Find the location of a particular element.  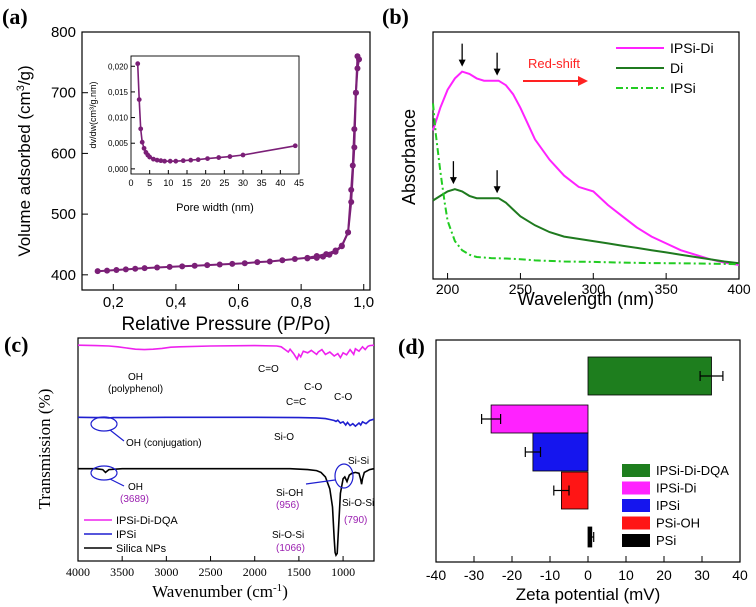

a-ytick-label: 700 is located at coordinates (63, 93).